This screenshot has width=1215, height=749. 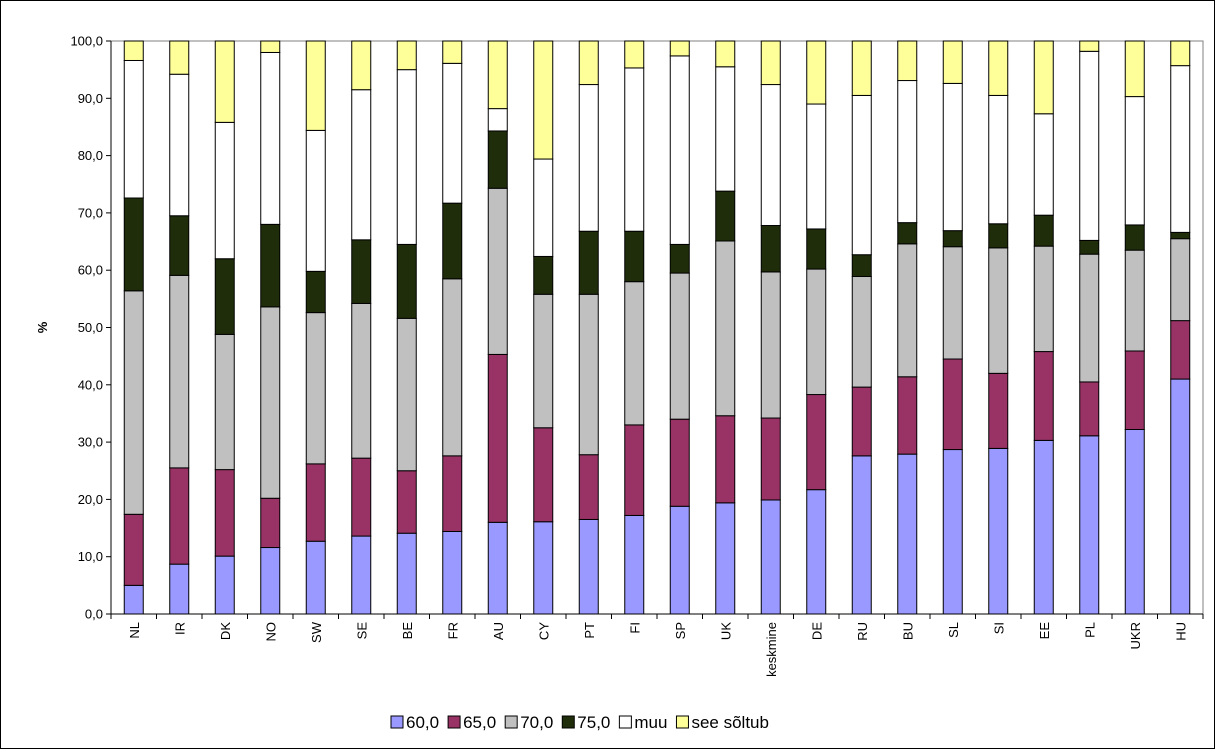 I want to click on y-tick-label: 20,0, so click(x=90, y=499).